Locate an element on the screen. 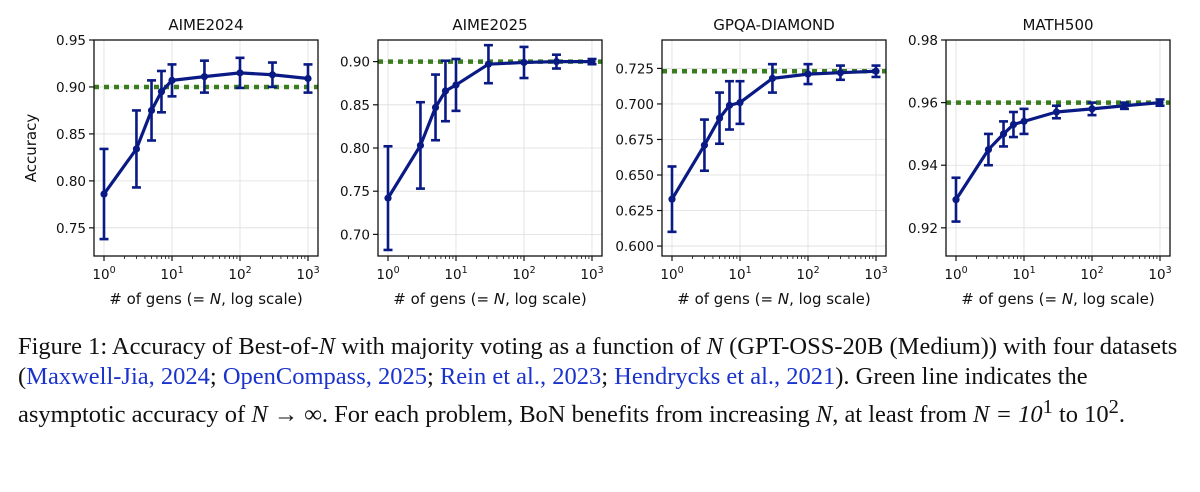 This screenshot has height=492, width=1200. y-tick-label: 0.725 is located at coordinates (634, 69).